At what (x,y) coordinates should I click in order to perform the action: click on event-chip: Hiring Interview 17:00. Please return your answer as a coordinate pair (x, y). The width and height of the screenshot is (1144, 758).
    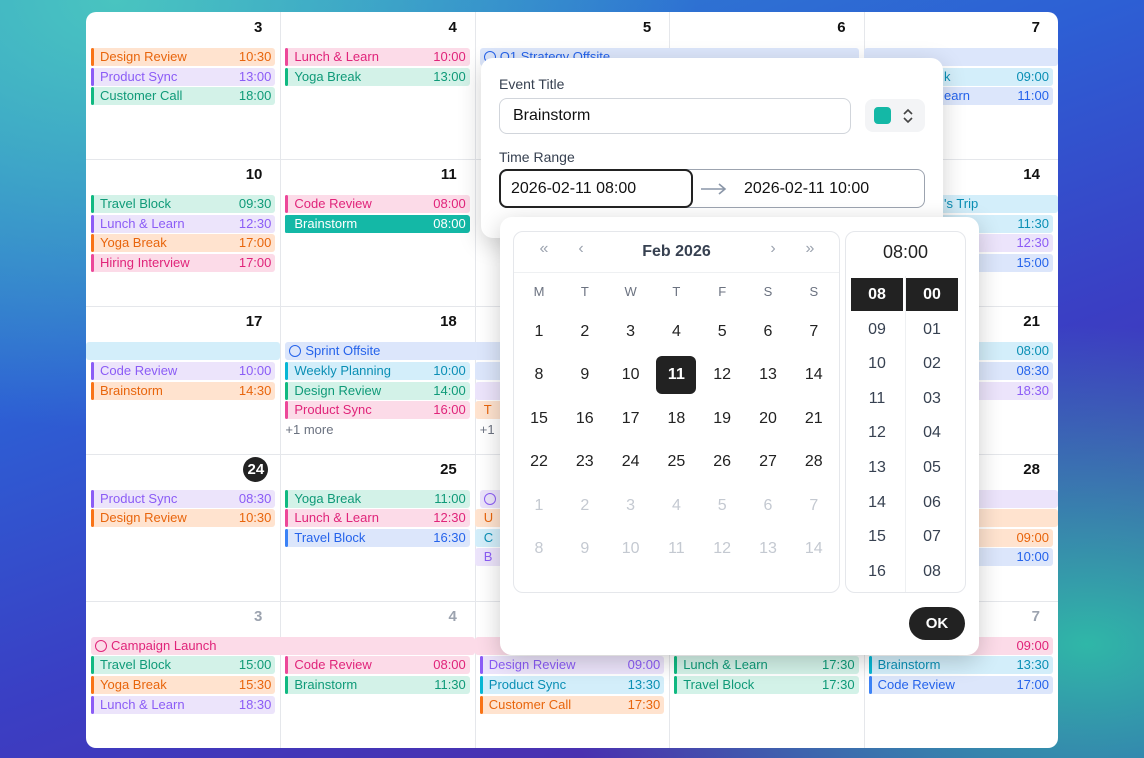
    Looking at the image, I should click on (183, 263).